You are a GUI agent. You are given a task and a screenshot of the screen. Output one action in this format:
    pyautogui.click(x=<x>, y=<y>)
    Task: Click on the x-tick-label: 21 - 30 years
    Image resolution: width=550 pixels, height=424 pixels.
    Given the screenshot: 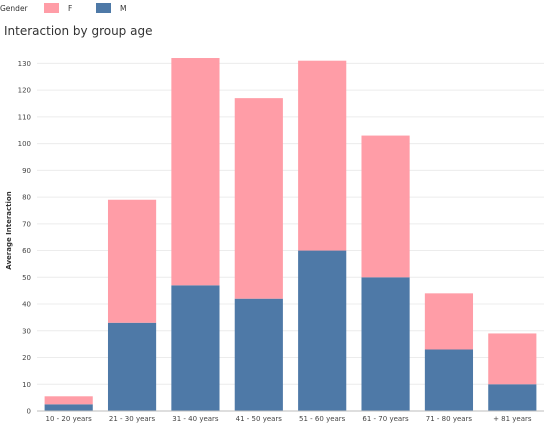 What is the action you would take?
    pyautogui.click(x=132, y=419)
    